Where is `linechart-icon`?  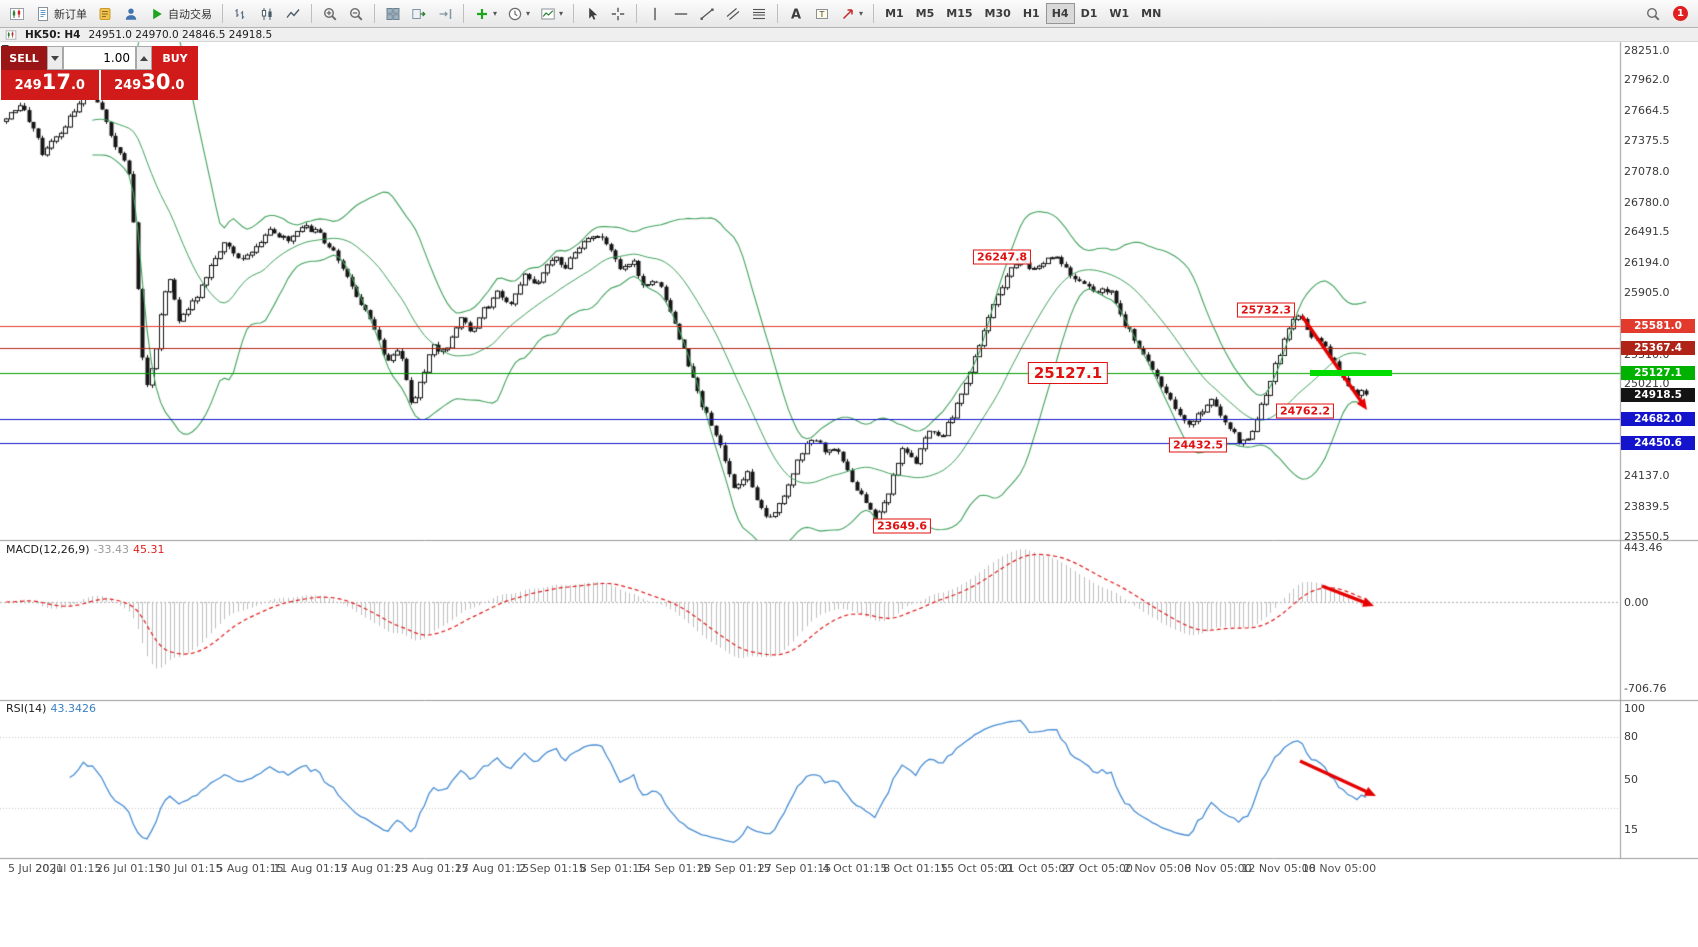 linechart-icon is located at coordinates (293, 14).